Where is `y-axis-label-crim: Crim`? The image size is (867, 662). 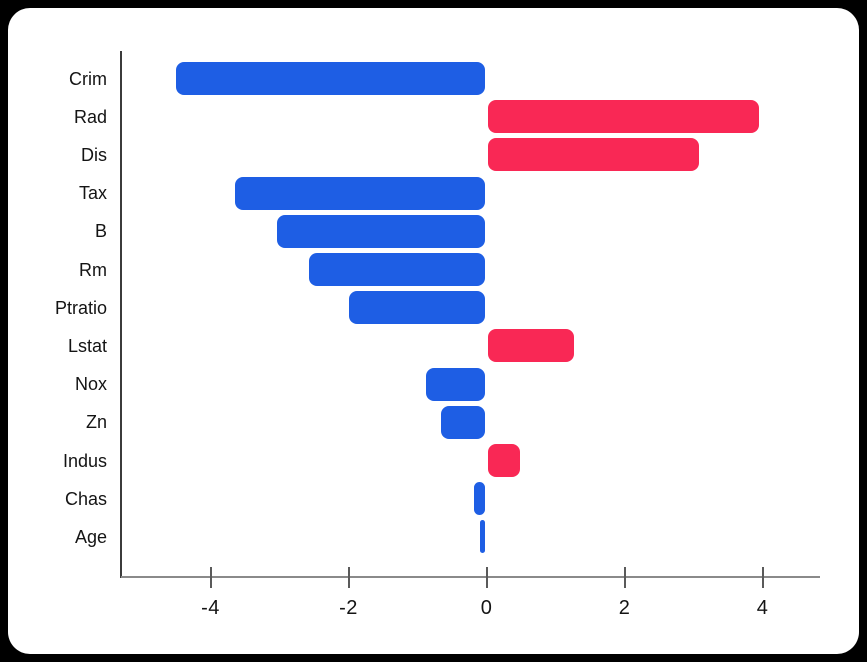
y-axis-label-crim: Crim is located at coordinates (88, 78).